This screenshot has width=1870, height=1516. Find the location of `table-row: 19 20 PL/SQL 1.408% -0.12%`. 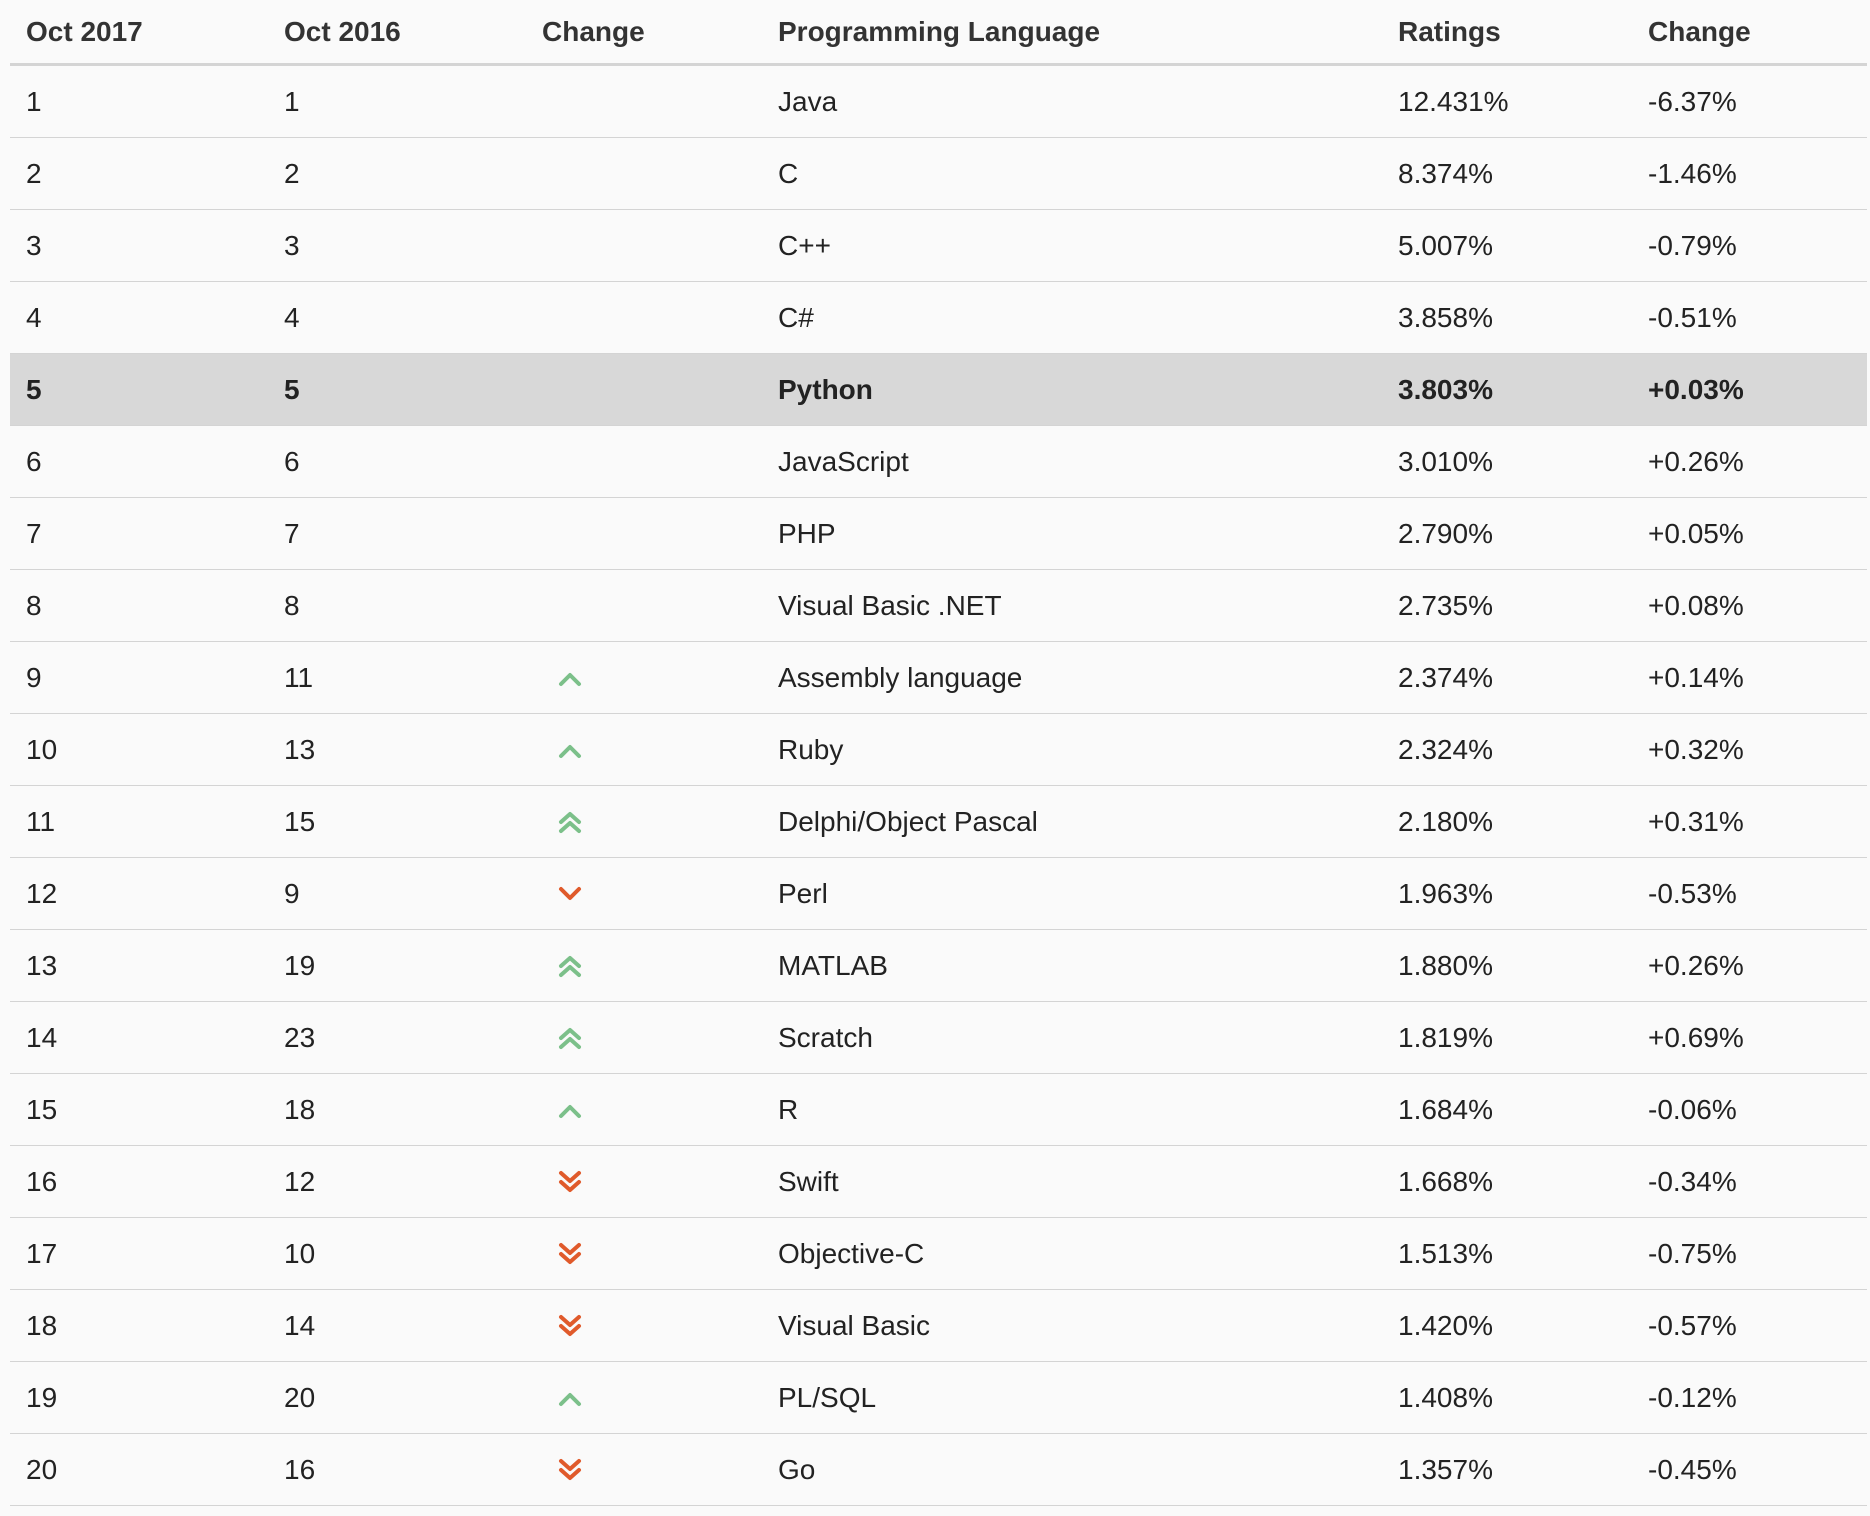

table-row: 19 20 PL/SQL 1.408% -0.12% is located at coordinates (938, 1397).